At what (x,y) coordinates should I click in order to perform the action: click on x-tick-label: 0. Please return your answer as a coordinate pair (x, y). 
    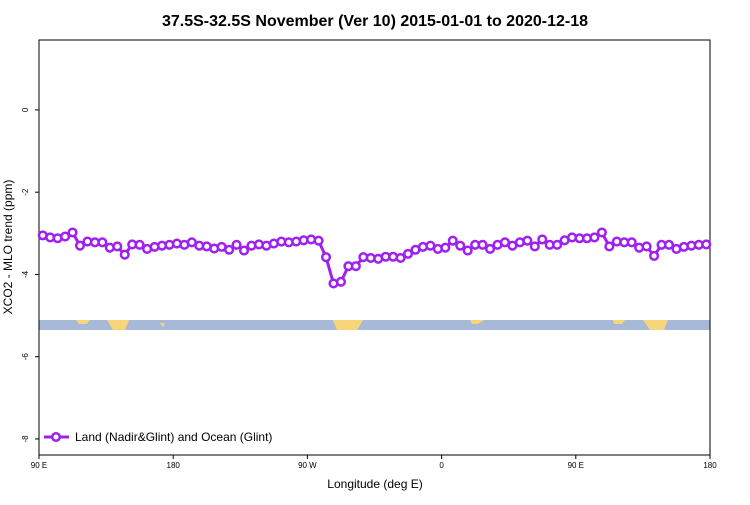
    Looking at the image, I should click on (441, 465).